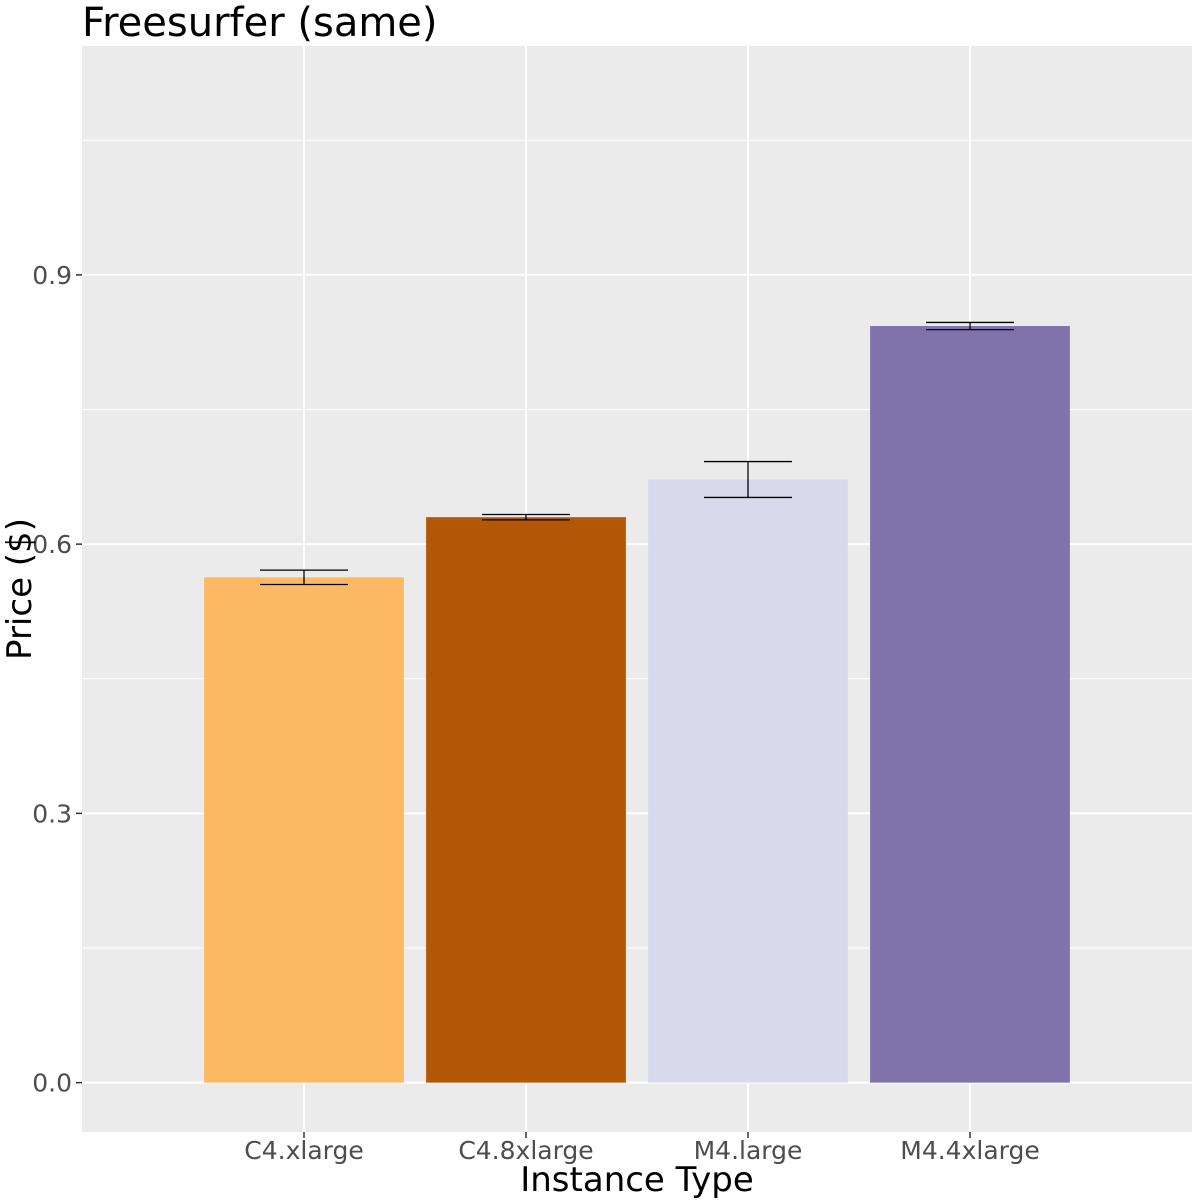 This screenshot has height=1200, width=1200. What do you see at coordinates (642, 1148) in the screenshot?
I see `x-axis: C4.xlarge C4.8xlarge M4.large M4.4xlarge` at bounding box center [642, 1148].